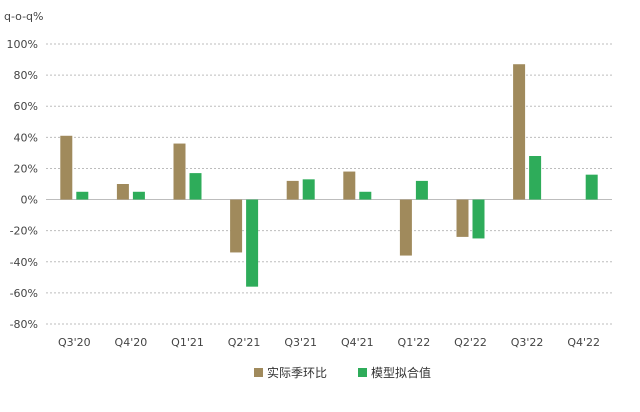  What do you see at coordinates (357, 342) in the screenshot?
I see `x-tick-label: Q4'21` at bounding box center [357, 342].